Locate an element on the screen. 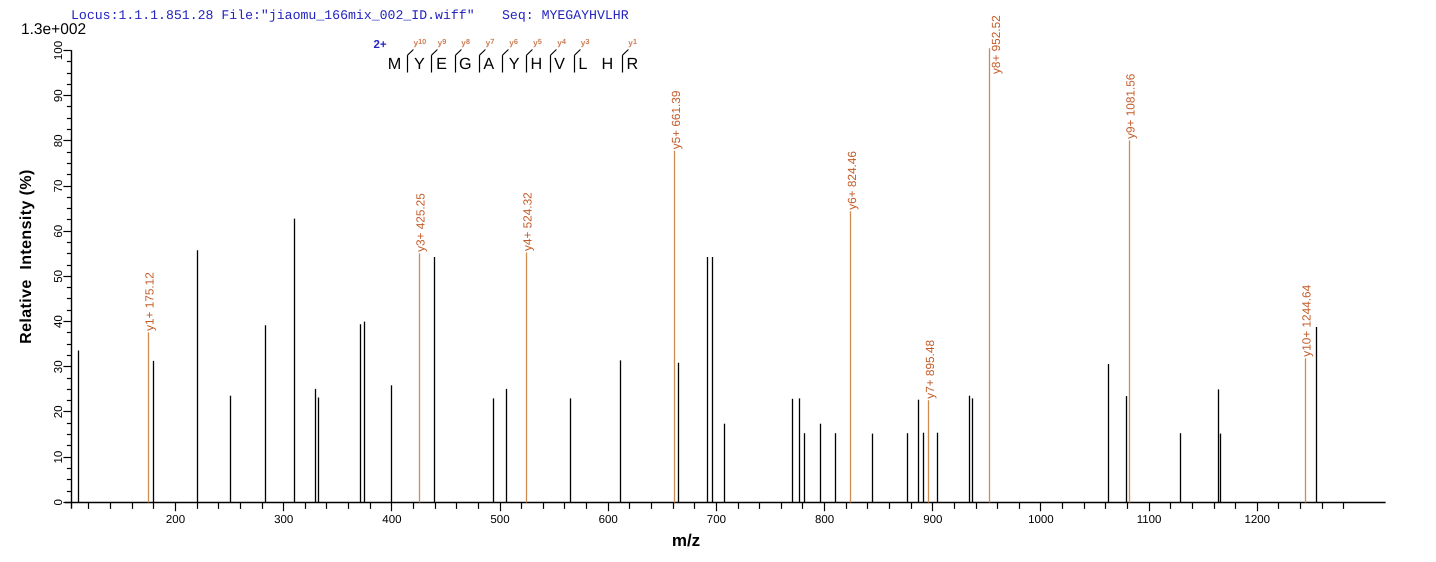 Image resolution: width=1436 pixels, height=562 pixels. svg-text: y7+ 895.48 is located at coordinates (930, 369).